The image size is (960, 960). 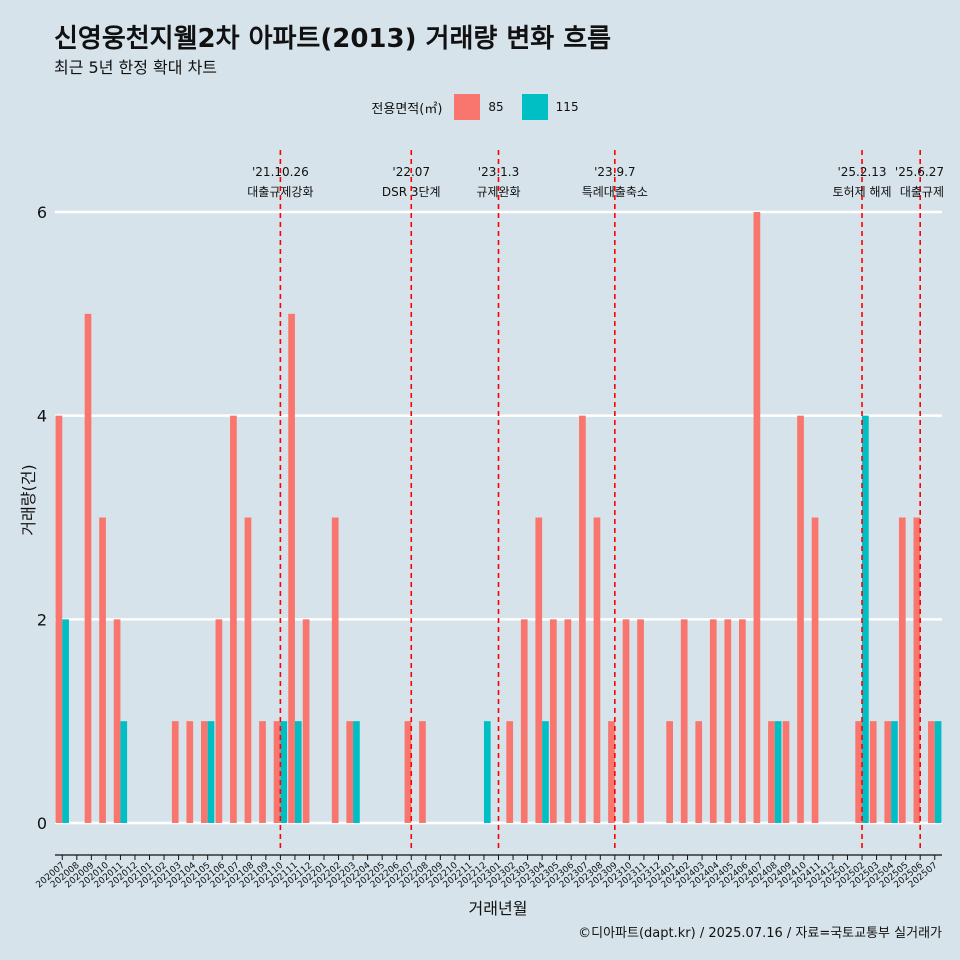 I want to click on event-label-0: 대출규제강화, so click(x=280, y=192).